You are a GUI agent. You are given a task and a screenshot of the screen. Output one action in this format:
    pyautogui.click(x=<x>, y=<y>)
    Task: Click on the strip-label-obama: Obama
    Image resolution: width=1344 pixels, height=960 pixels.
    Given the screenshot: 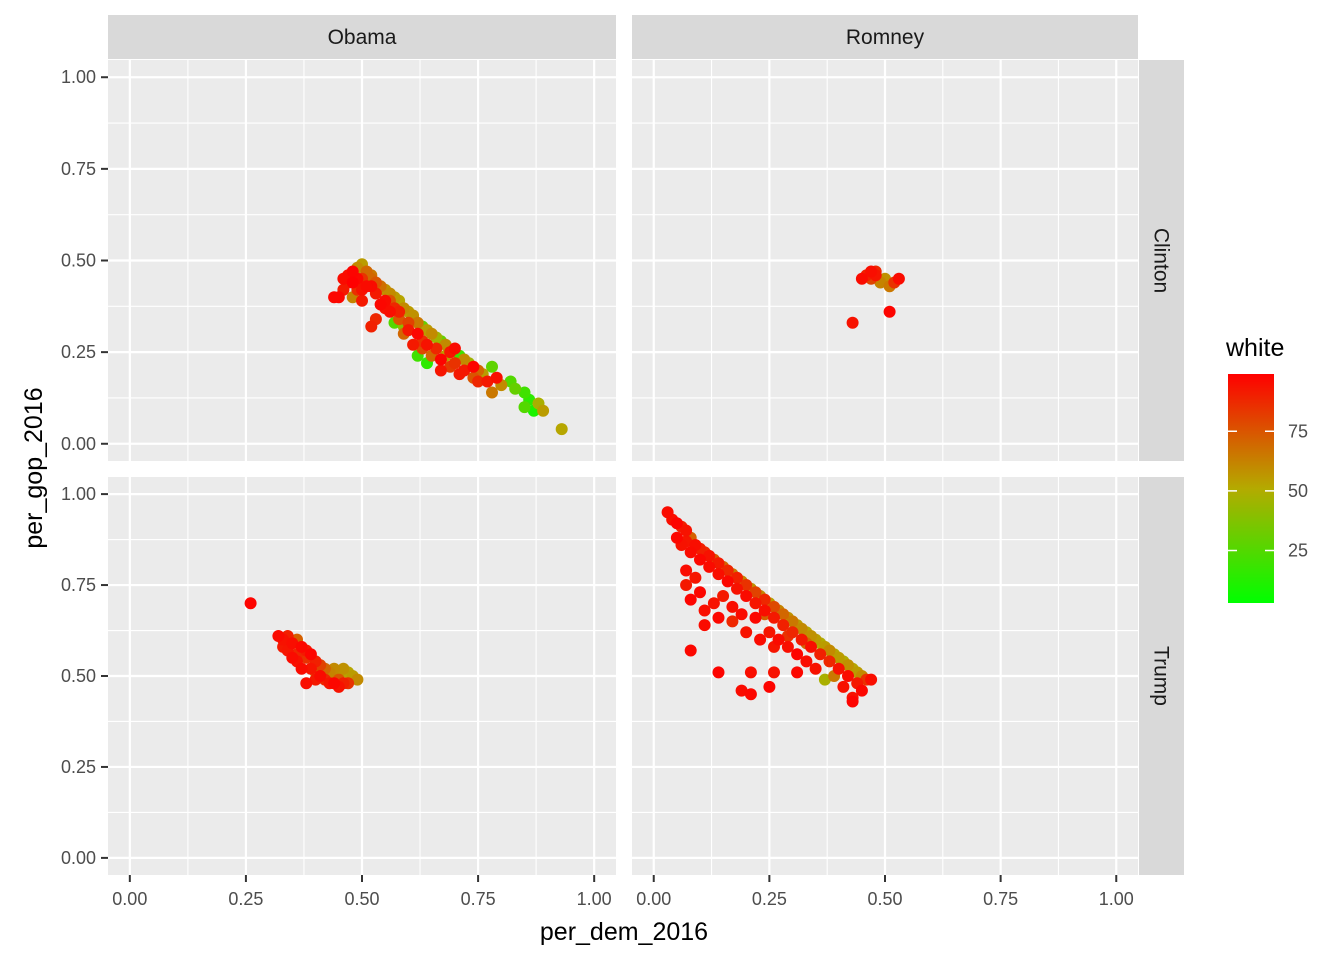 What is the action you would take?
    pyautogui.click(x=362, y=37)
    